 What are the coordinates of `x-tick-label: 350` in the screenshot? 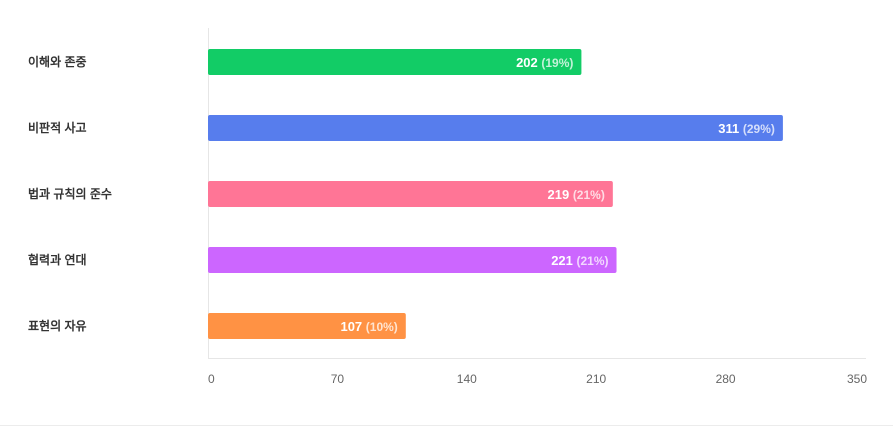 It's located at (857, 379).